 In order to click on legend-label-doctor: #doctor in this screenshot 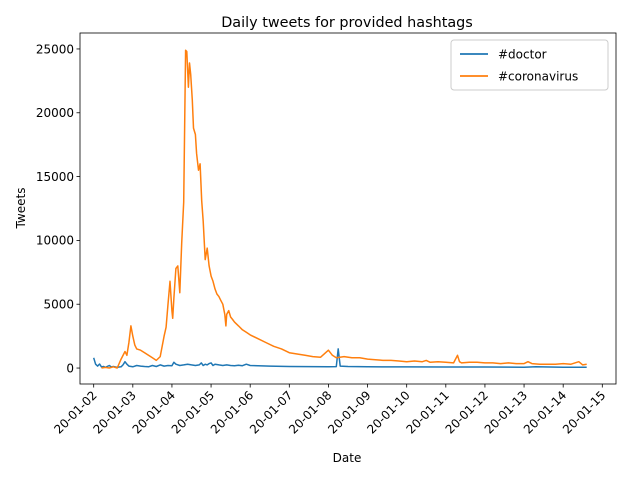, I will do `click(522, 55)`.